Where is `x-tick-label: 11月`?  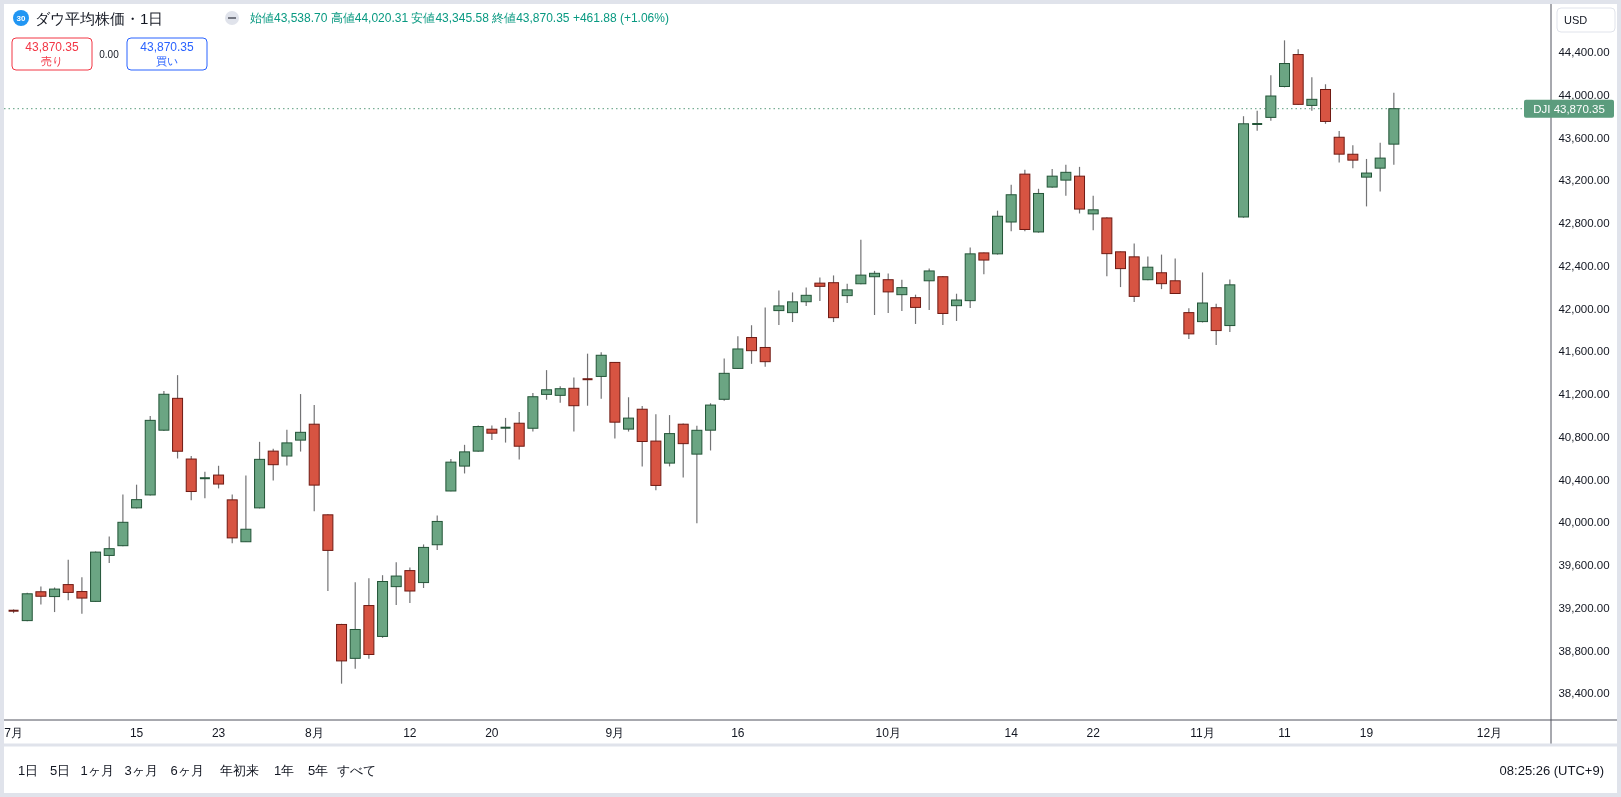 x-tick-label: 11月 is located at coordinates (1202, 733).